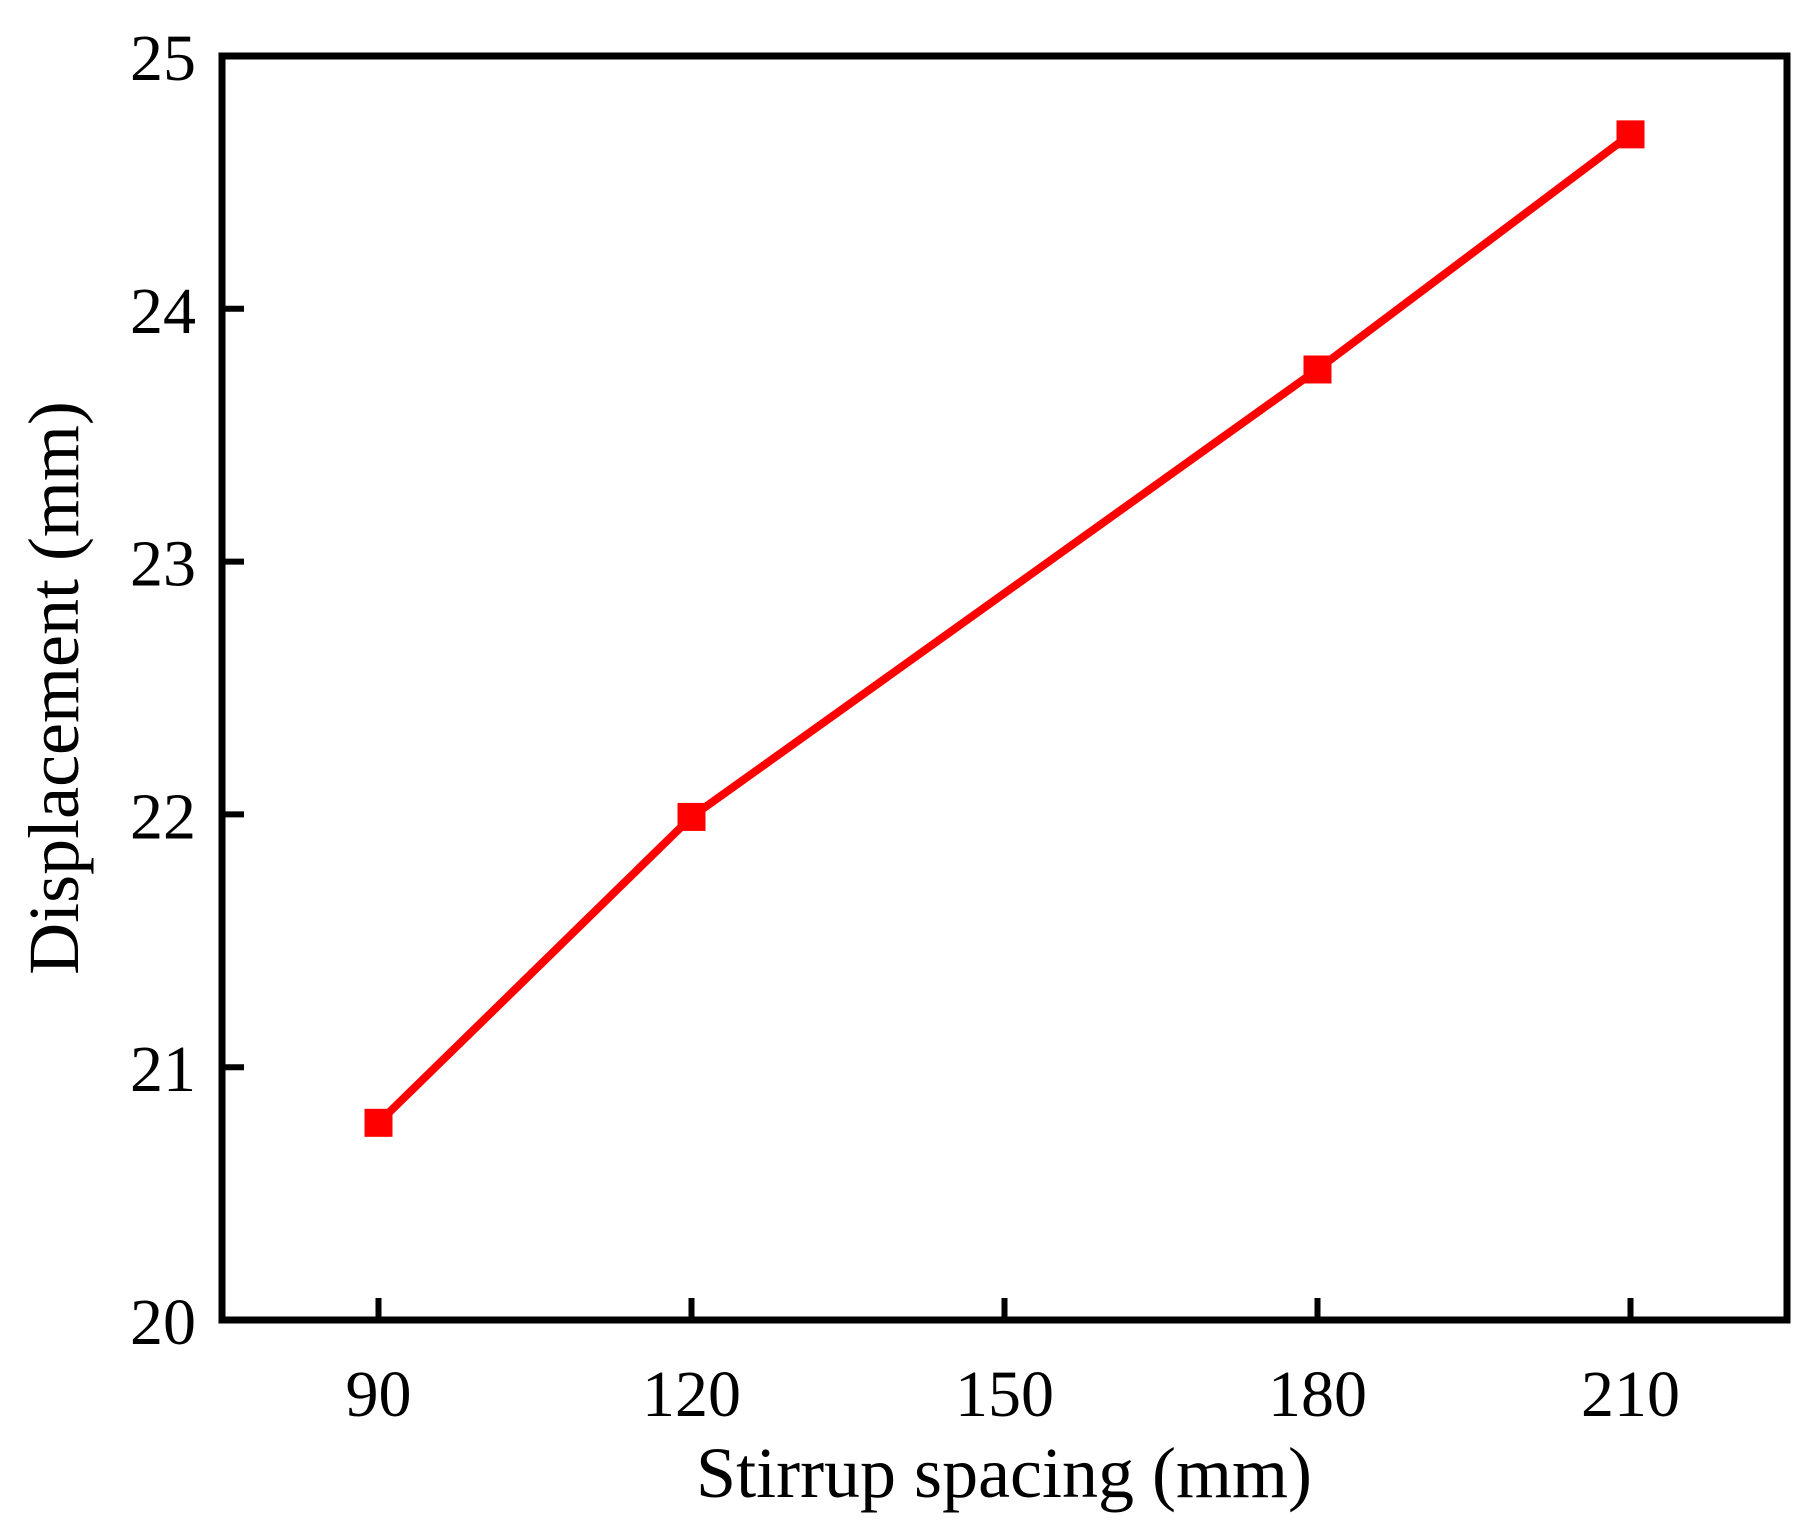  What do you see at coordinates (1004, 1394) in the screenshot?
I see `x-tick-label-2: 150` at bounding box center [1004, 1394].